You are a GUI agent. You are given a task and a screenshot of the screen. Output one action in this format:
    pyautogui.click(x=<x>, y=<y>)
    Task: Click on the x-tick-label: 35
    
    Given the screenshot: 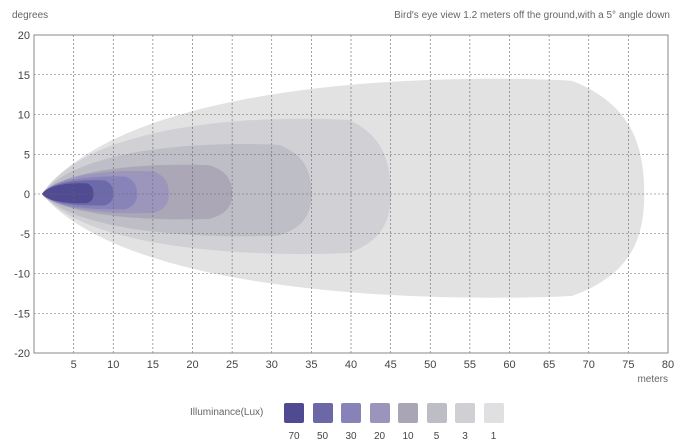 What is the action you would take?
    pyautogui.click(x=311, y=365)
    